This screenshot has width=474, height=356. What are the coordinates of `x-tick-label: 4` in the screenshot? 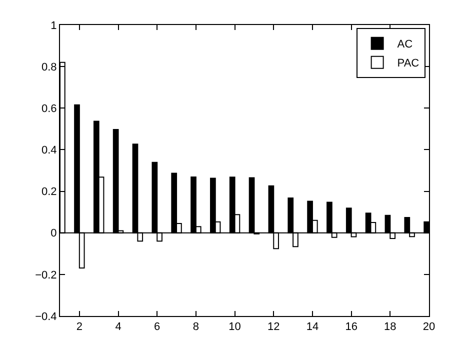 It's located at (118, 327).